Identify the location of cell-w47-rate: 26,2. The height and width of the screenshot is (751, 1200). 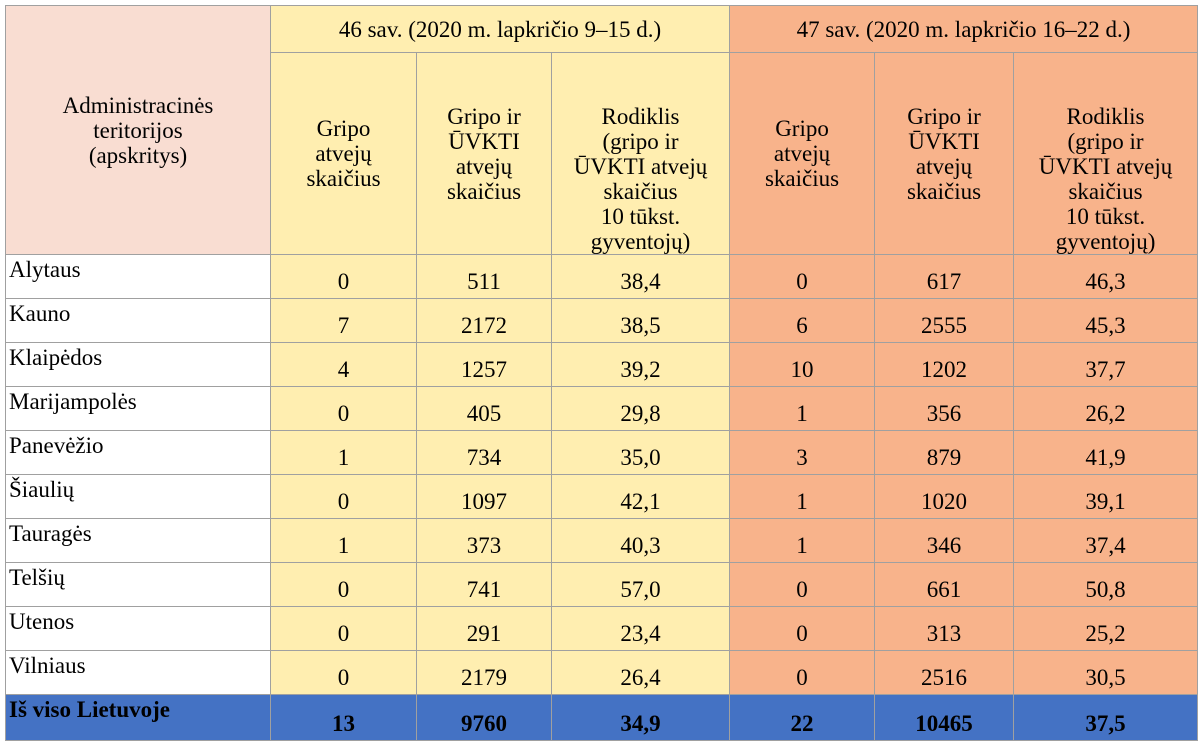
(1106, 408).